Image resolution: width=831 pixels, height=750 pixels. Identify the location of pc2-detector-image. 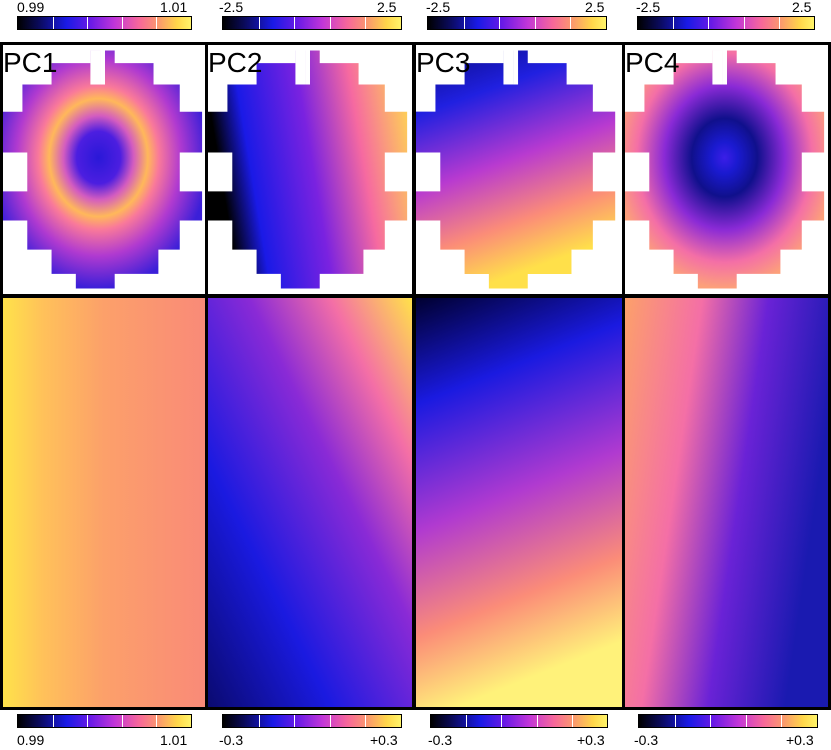
(310, 502).